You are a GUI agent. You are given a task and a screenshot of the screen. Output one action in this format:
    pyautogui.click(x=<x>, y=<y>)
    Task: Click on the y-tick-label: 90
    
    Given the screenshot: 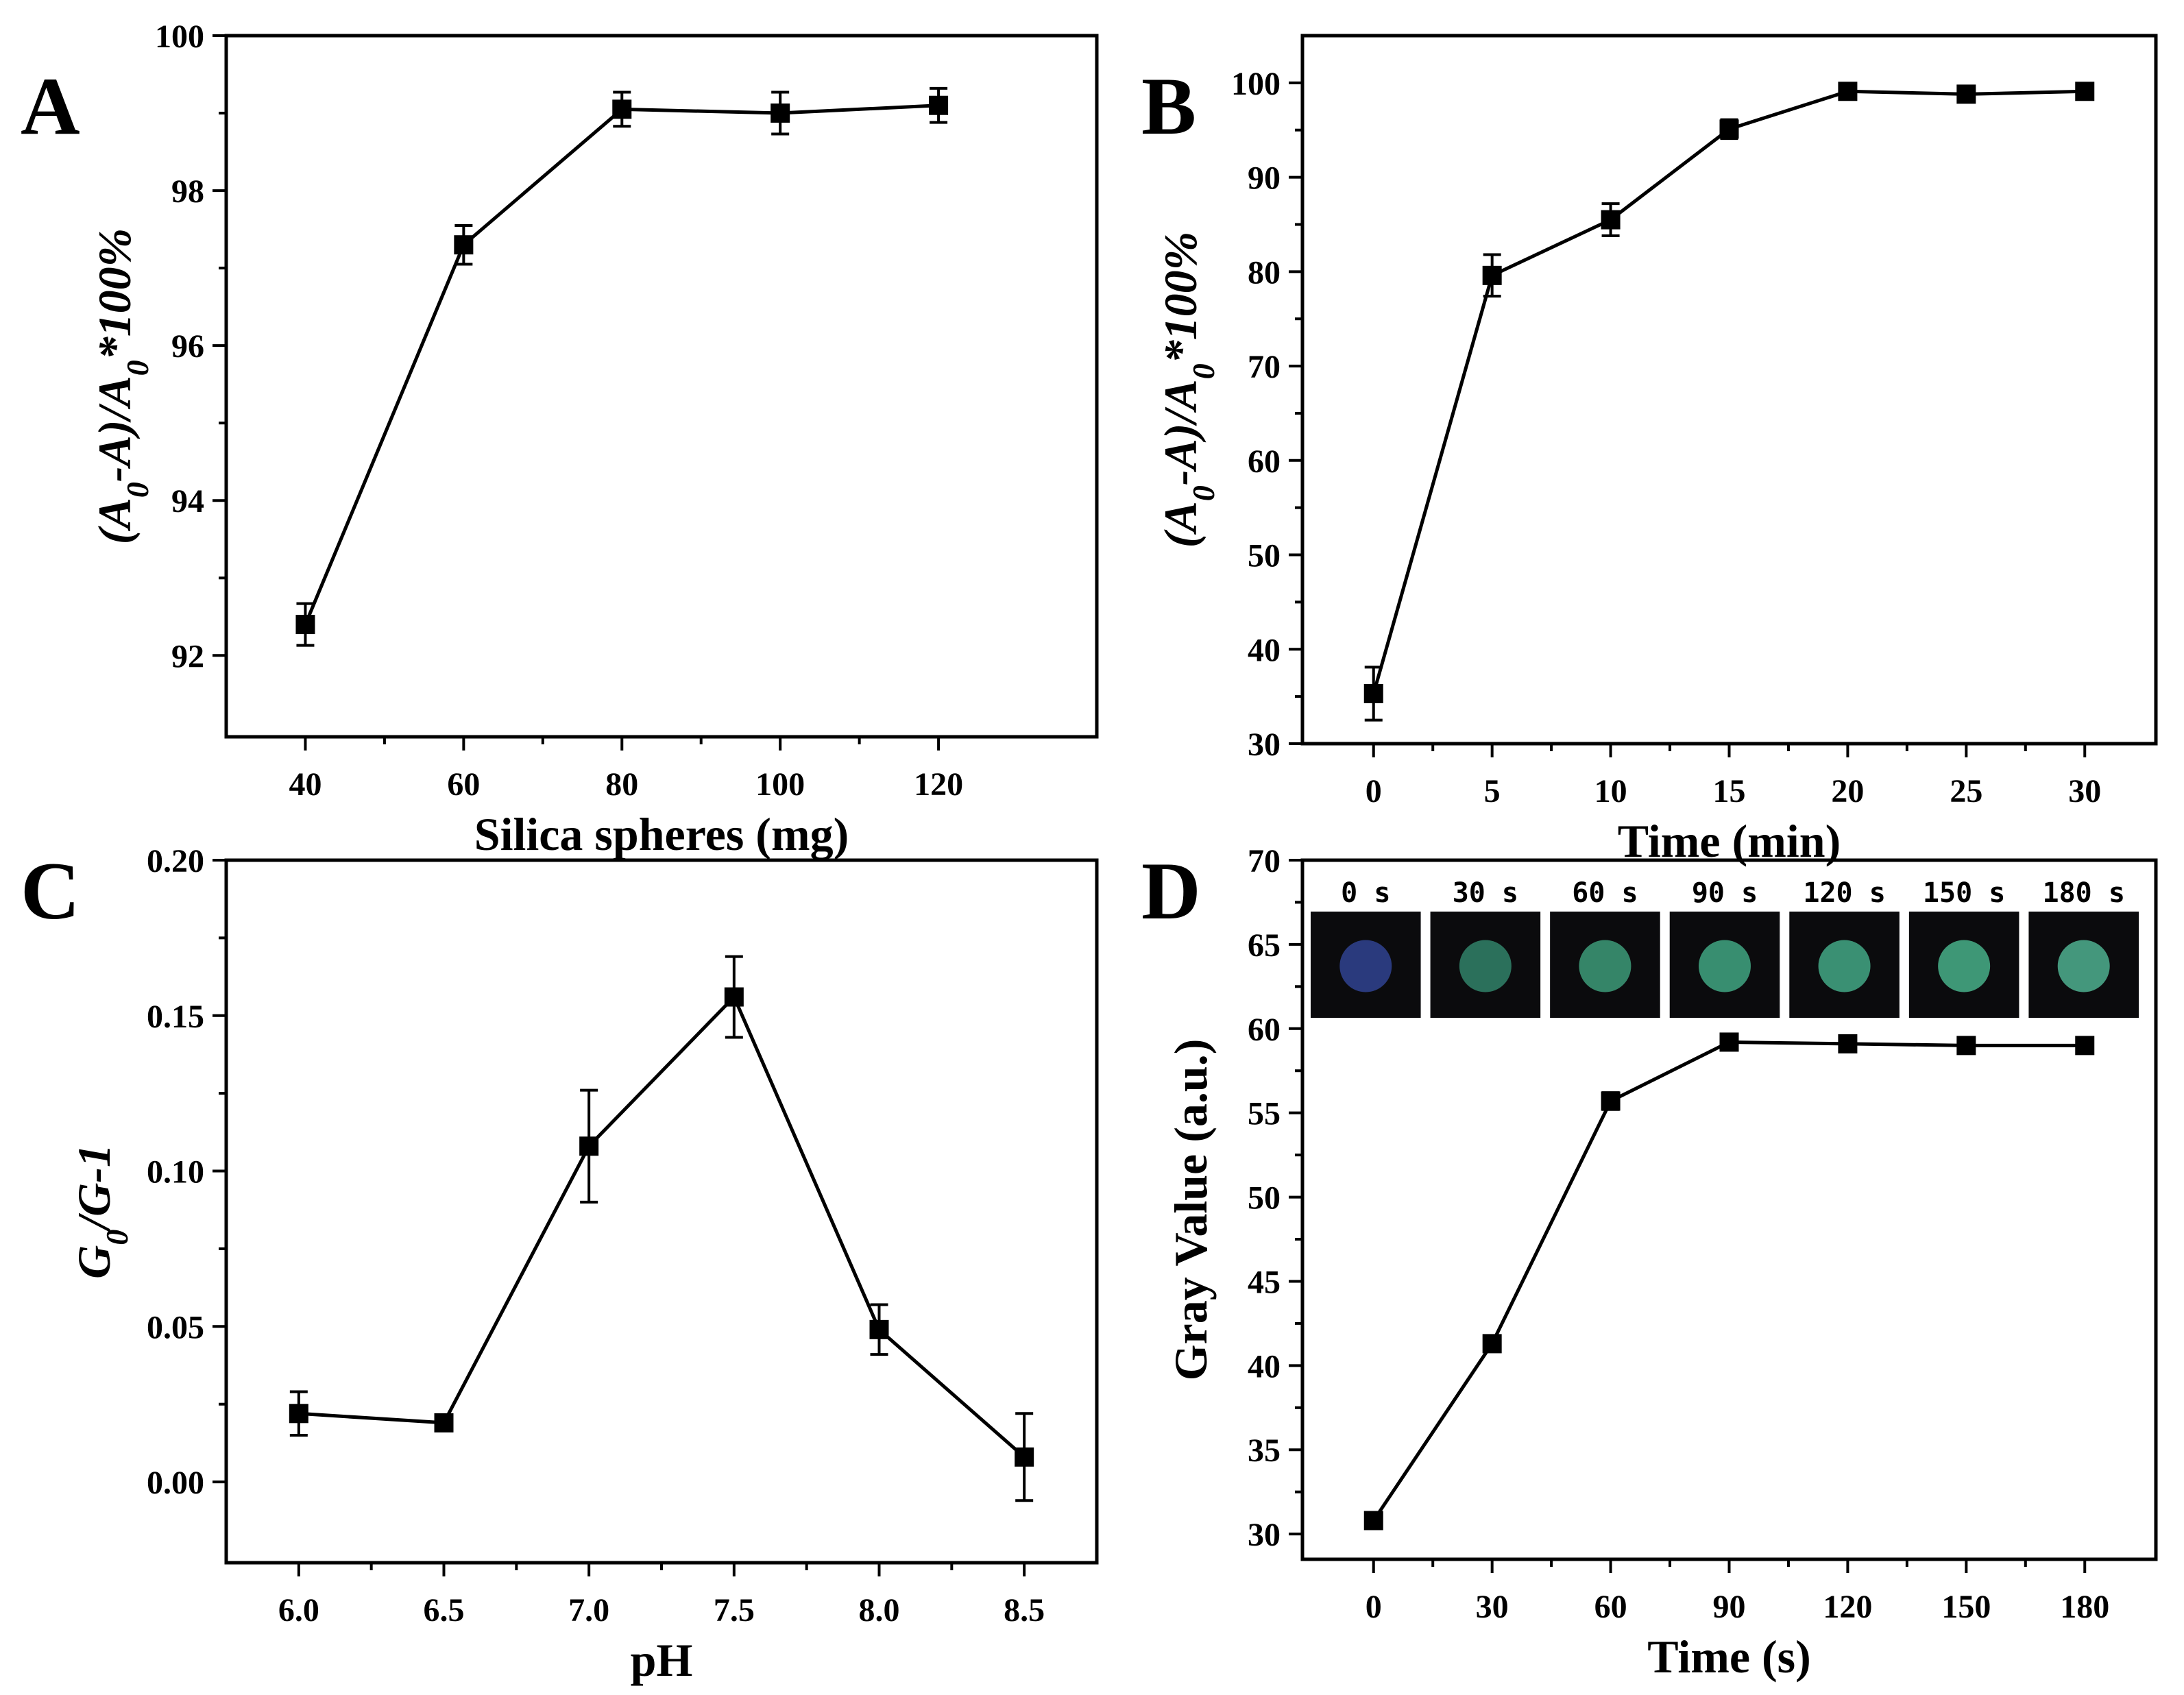 What is the action you would take?
    pyautogui.click(x=1264, y=179)
    